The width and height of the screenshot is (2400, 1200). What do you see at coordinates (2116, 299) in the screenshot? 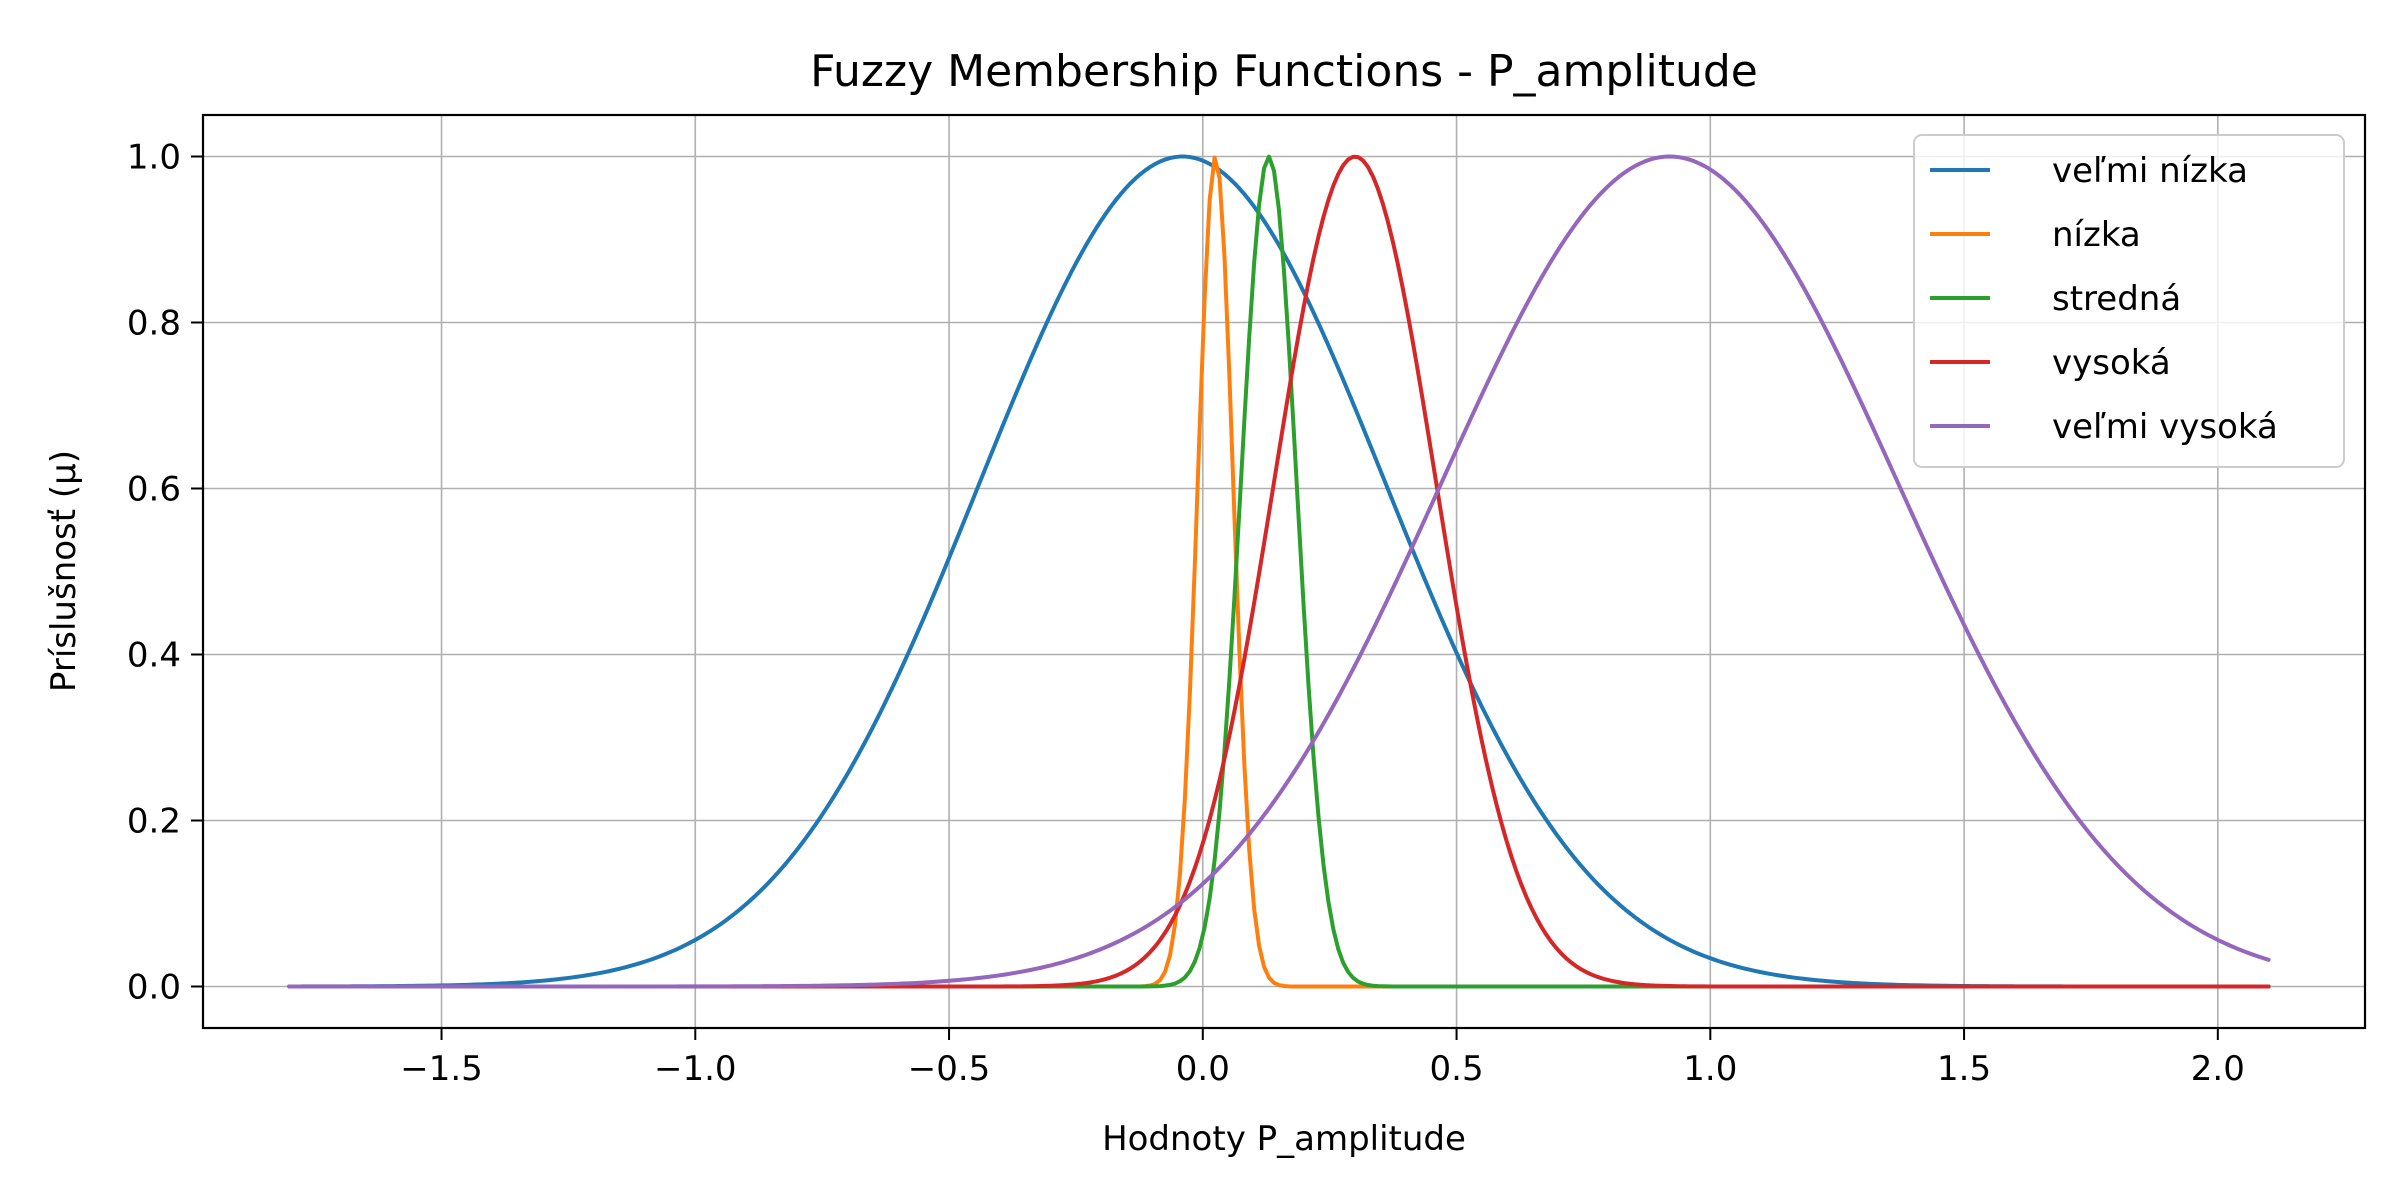
I see `legend-label: stredná` at bounding box center [2116, 299].